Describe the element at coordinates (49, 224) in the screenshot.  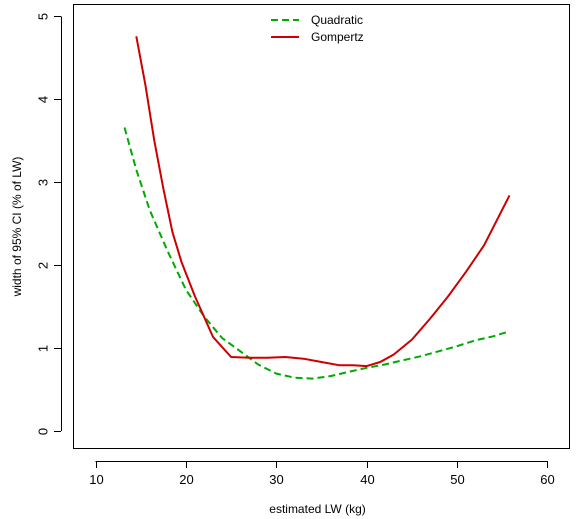
I see `y-axis: 0 1 2 3 4 5` at that location.